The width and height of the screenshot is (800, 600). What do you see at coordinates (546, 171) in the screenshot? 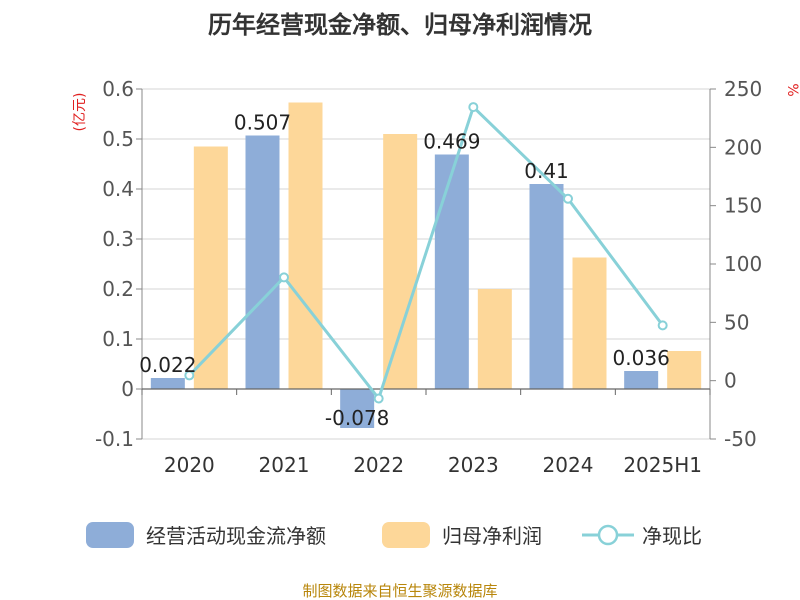
I see `cash-flow-data-label: 0.41` at bounding box center [546, 171].